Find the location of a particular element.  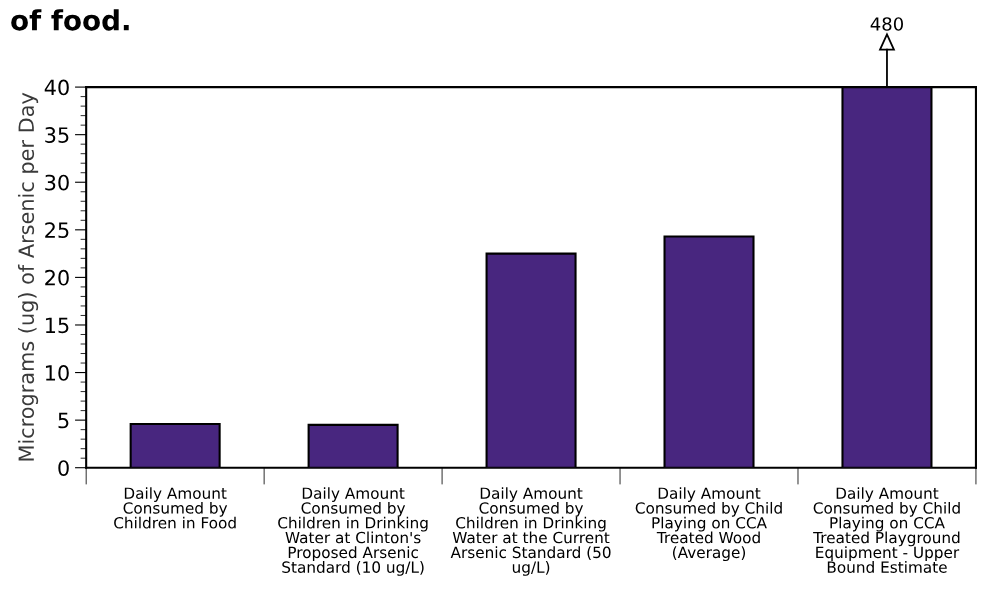

annotation: 480 is located at coordinates (886, 24).